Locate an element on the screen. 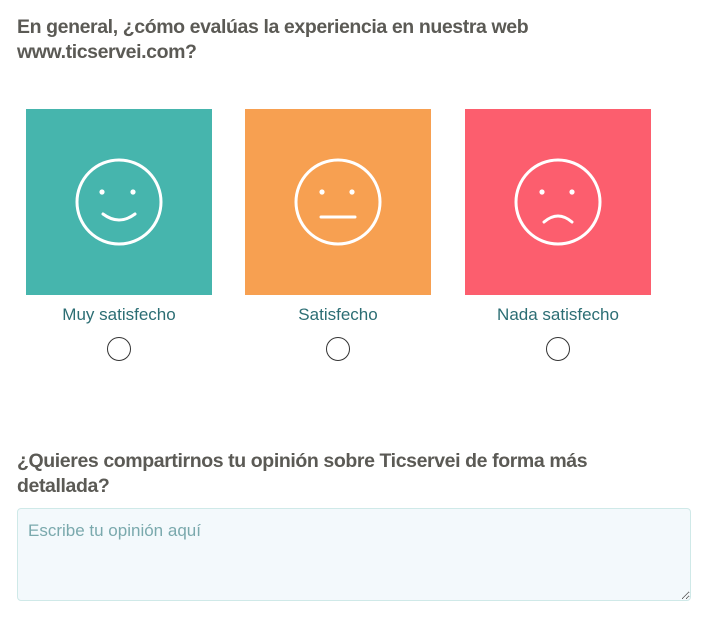 This screenshot has width=702, height=627. option-label: Muy satisfecho is located at coordinates (119, 314).